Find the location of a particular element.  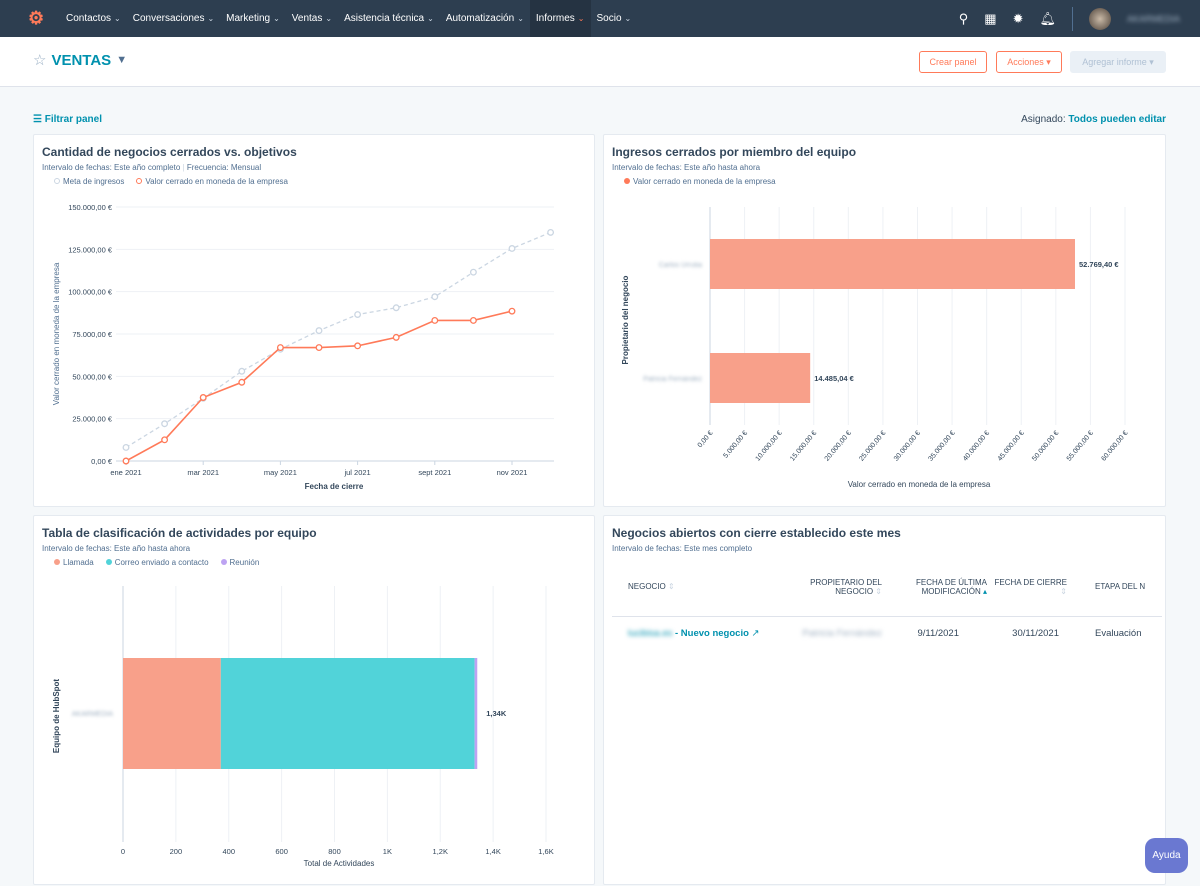

legend-item-email: Correo enviado a contacto is located at coordinates (157, 562).